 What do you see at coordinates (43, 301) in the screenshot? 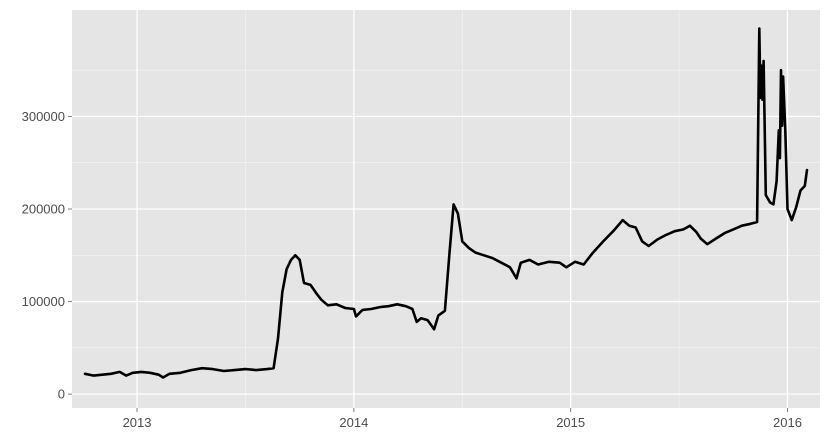
I see `y-tick-label: 100000` at bounding box center [43, 301].